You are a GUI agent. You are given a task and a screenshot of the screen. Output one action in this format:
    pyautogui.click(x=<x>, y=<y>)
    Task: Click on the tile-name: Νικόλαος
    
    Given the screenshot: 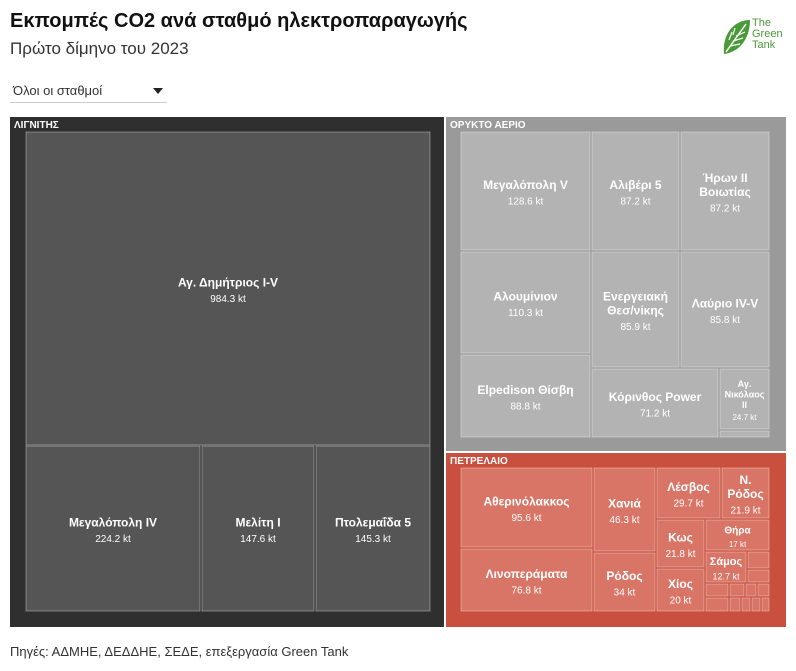 What is the action you would take?
    pyautogui.click(x=745, y=394)
    